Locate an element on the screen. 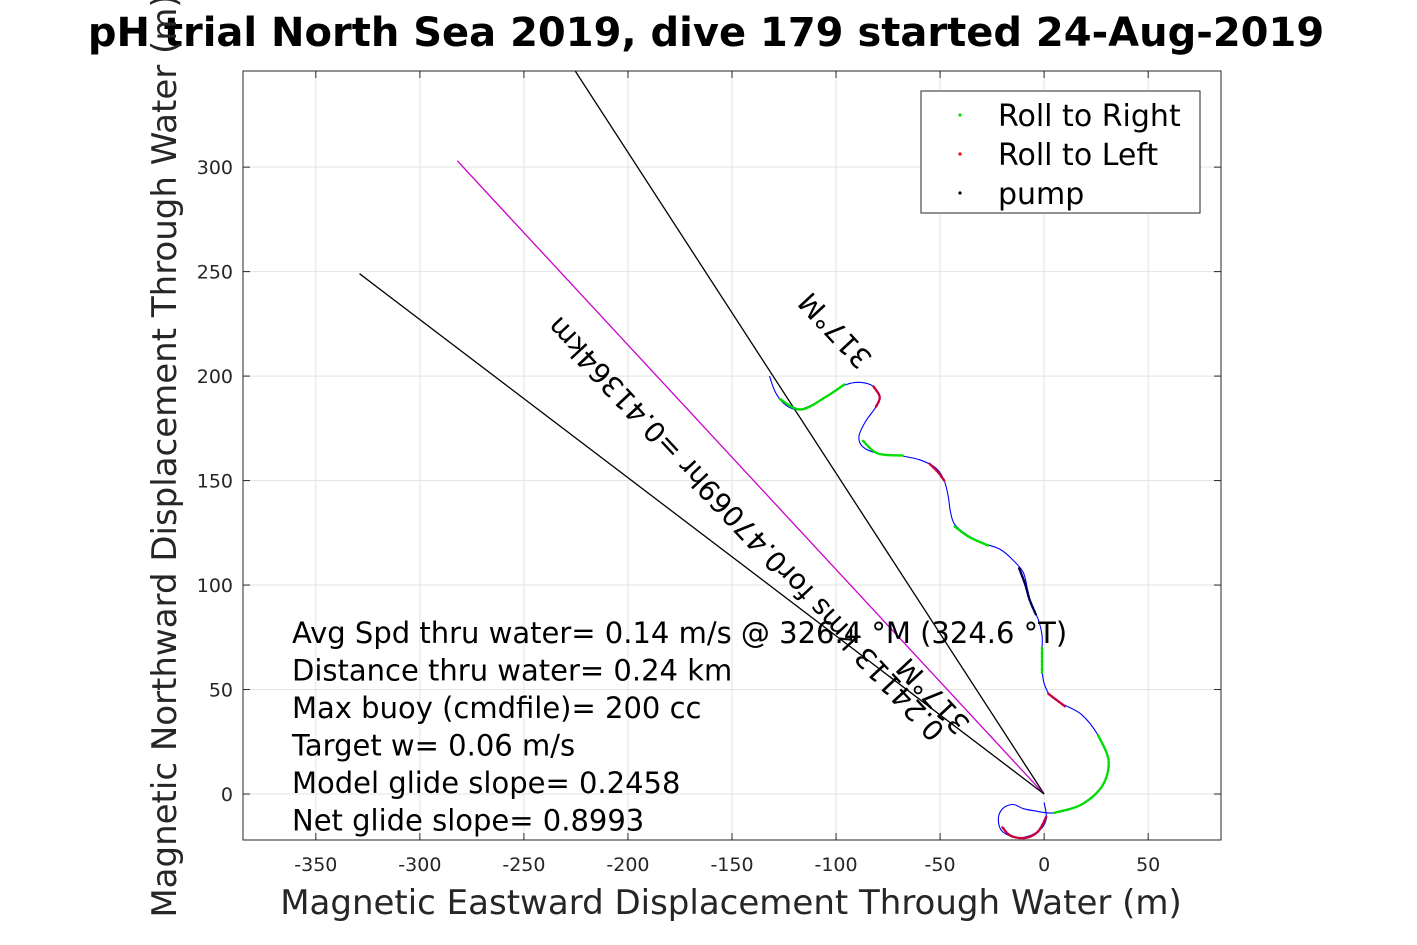  annotation-line: Max buoy (cmdfile)= 200 cc is located at coordinates (496, 708).